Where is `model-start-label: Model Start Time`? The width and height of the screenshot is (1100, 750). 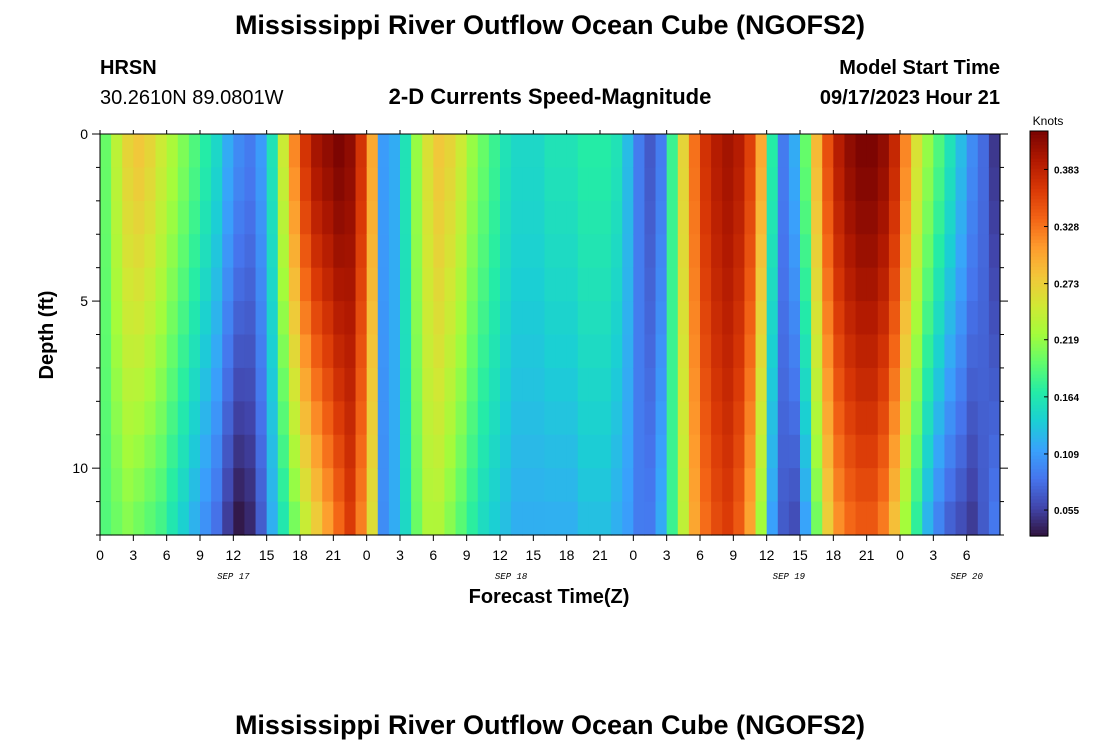
model-start-label: Model Start Time is located at coordinates (919, 68).